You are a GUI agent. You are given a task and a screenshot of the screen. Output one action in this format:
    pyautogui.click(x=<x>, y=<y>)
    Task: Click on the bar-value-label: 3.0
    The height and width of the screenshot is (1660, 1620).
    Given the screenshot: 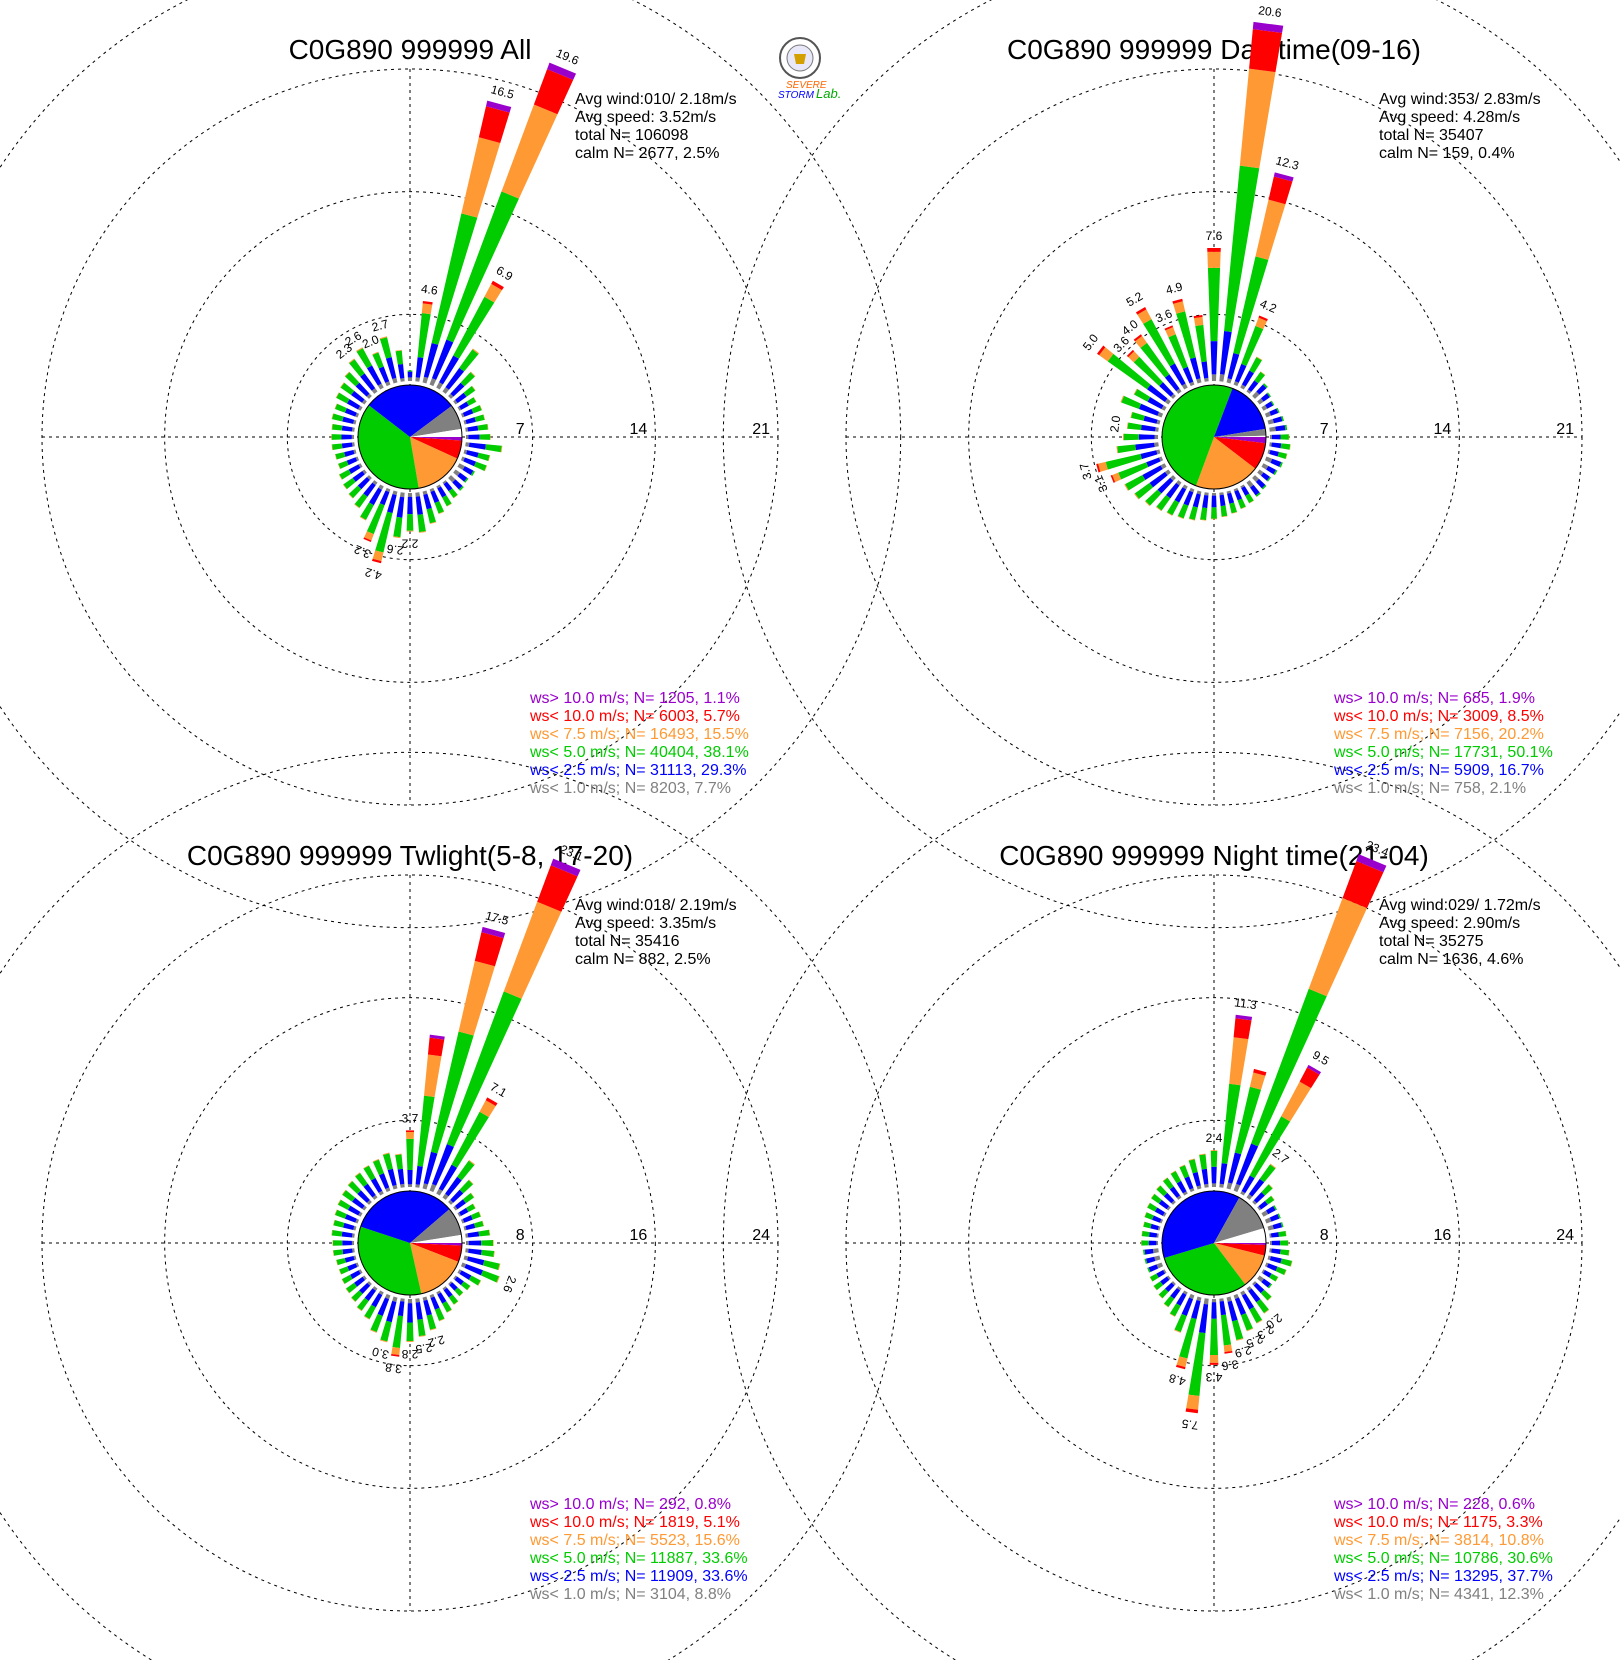 What is the action you would take?
    pyautogui.click(x=380, y=1353)
    